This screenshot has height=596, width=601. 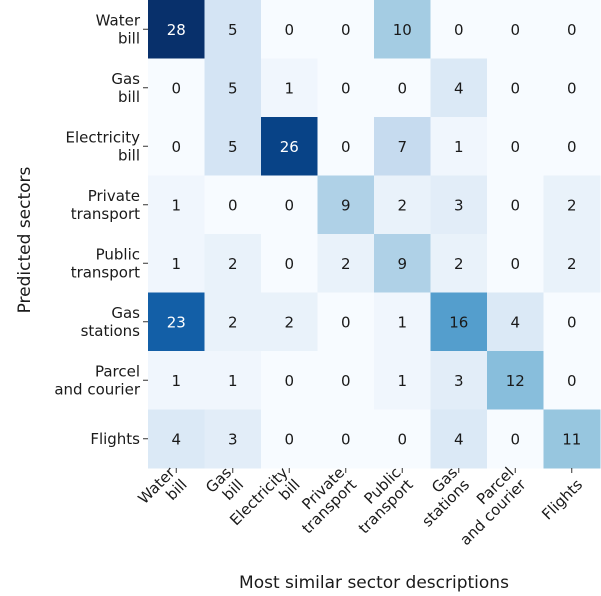 I want to click on y-tick-label-line: Public, so click(x=118, y=254).